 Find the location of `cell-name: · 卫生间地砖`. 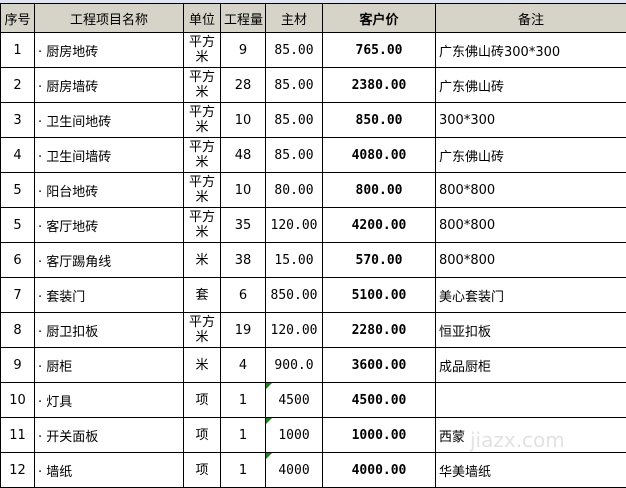

cell-name: · 卫生间地砖 is located at coordinates (109, 120).